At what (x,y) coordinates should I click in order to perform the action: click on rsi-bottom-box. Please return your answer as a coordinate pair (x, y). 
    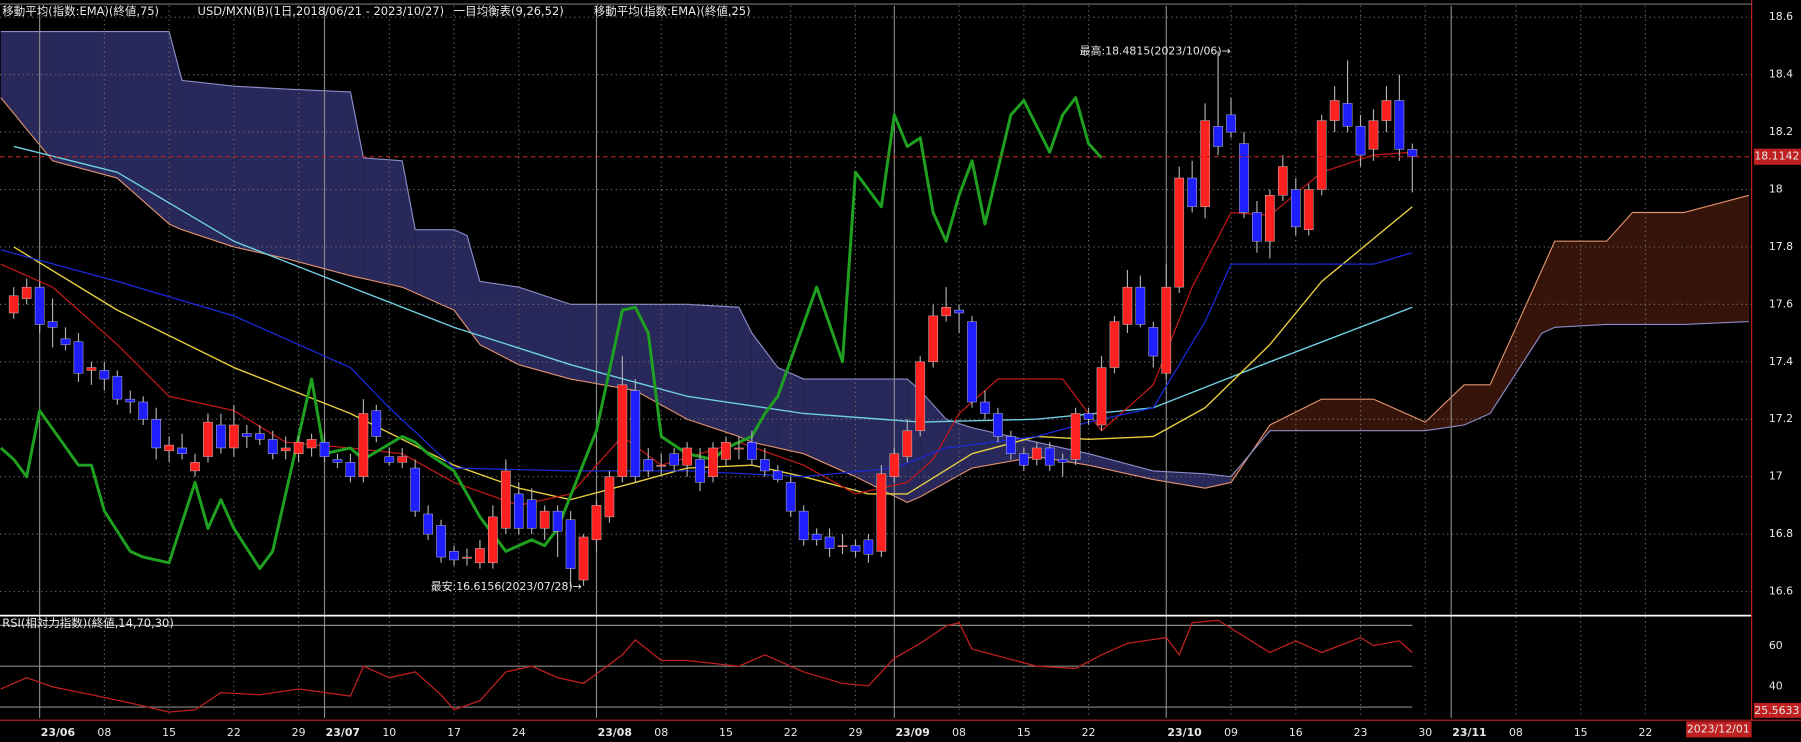
    Looking at the image, I should click on (1777, 710).